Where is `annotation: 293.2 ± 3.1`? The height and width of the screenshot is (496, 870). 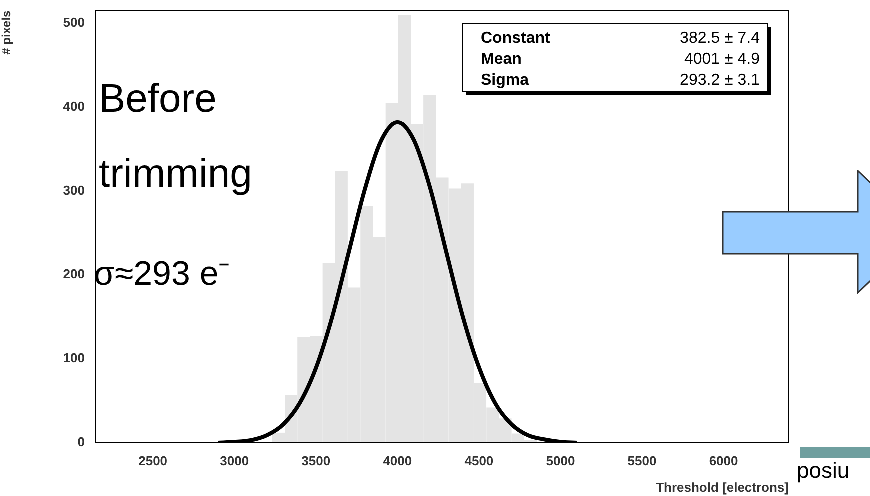 annotation: 293.2 ± 3.1 is located at coordinates (720, 80).